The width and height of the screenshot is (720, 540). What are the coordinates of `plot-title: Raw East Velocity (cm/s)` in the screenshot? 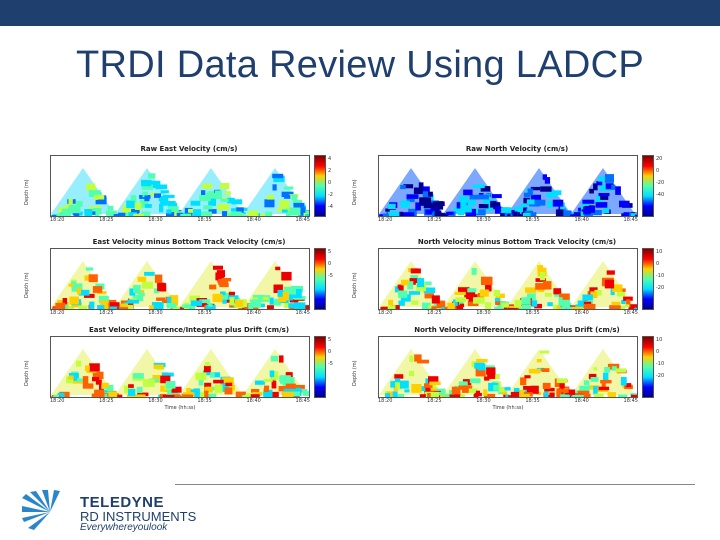 It's located at (189, 149).